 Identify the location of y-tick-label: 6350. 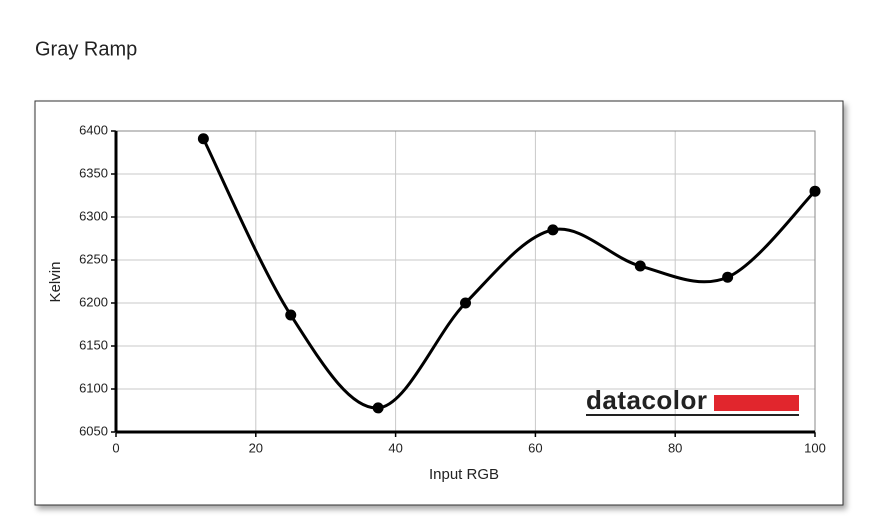
(93, 172).